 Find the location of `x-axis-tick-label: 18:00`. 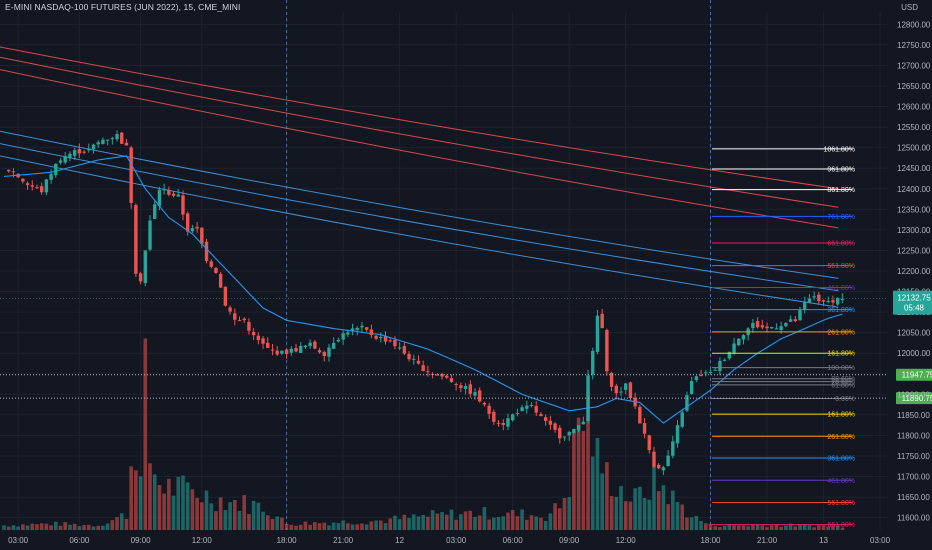

x-axis-tick-label: 18:00 is located at coordinates (287, 540).